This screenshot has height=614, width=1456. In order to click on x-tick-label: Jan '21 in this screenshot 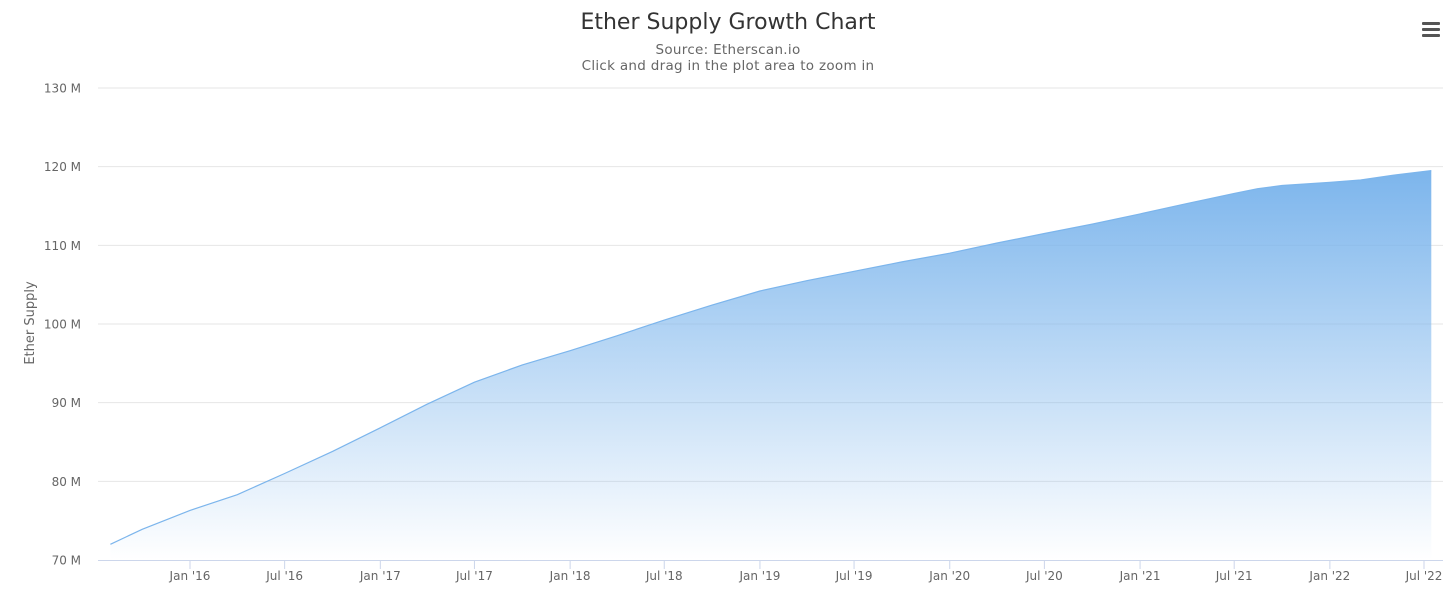, I will do `click(1140, 576)`.